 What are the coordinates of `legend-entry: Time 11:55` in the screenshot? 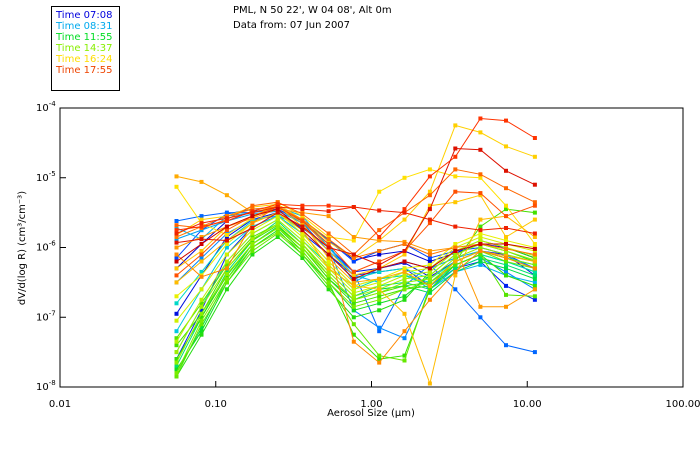 It's located at (84, 37).